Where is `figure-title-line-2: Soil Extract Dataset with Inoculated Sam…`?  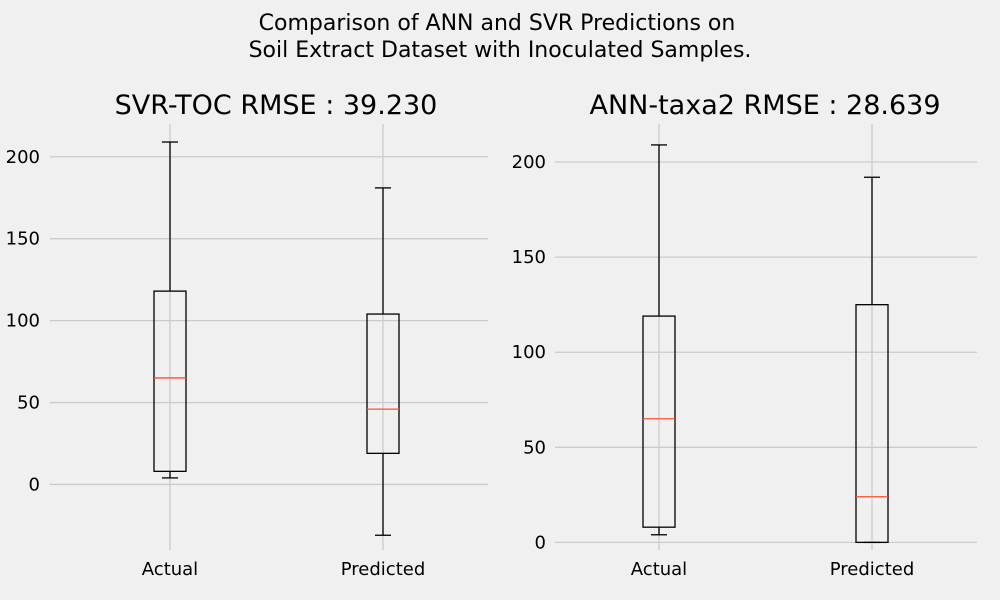 figure-title-line-2: Soil Extract Dataset with Inoculated Sam… is located at coordinates (500, 50).